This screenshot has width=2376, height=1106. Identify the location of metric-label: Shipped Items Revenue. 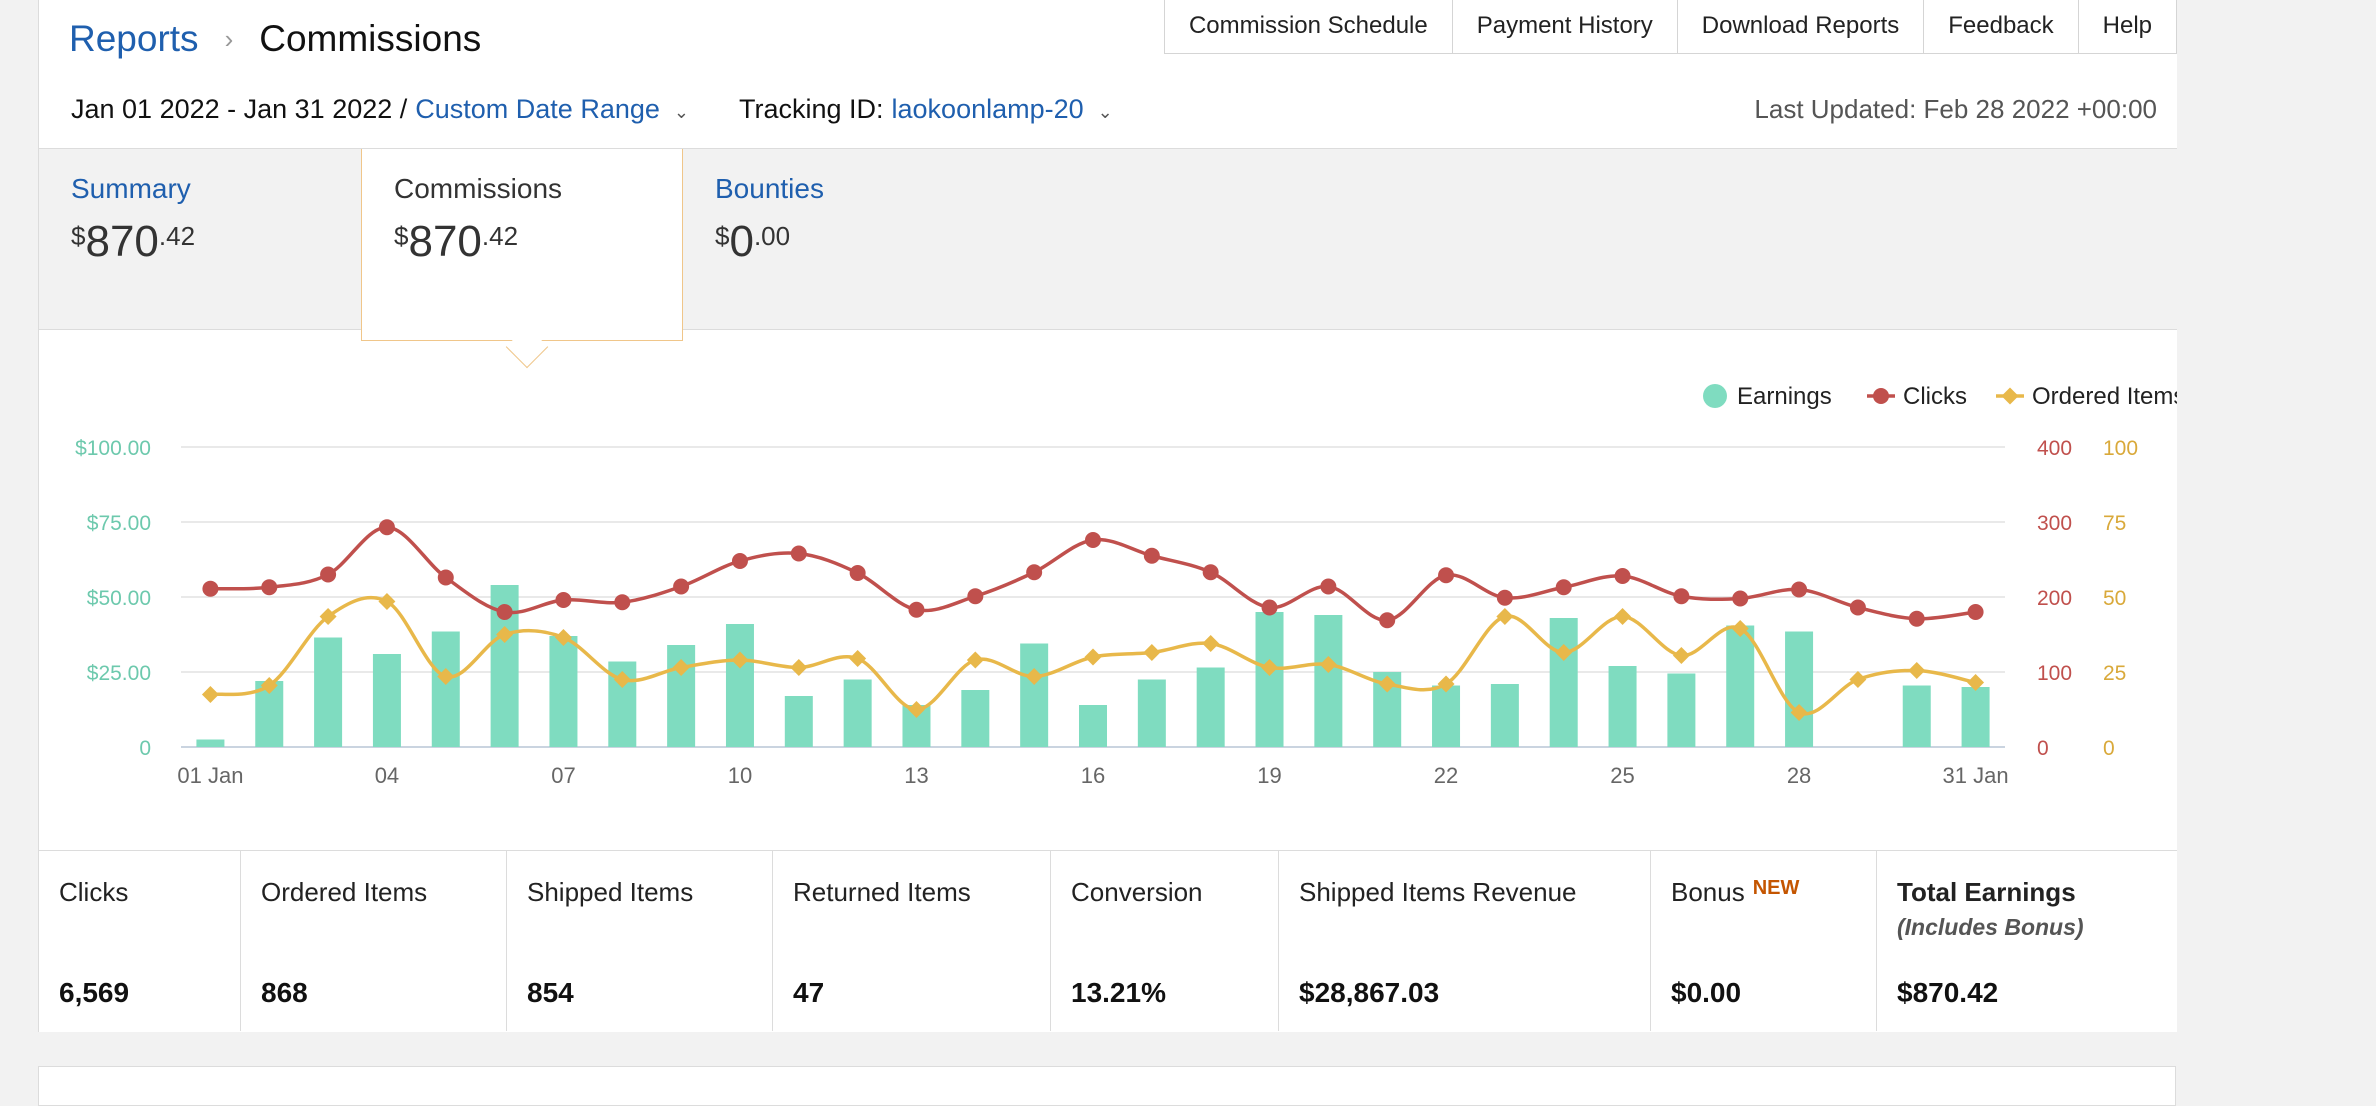
(1438, 892).